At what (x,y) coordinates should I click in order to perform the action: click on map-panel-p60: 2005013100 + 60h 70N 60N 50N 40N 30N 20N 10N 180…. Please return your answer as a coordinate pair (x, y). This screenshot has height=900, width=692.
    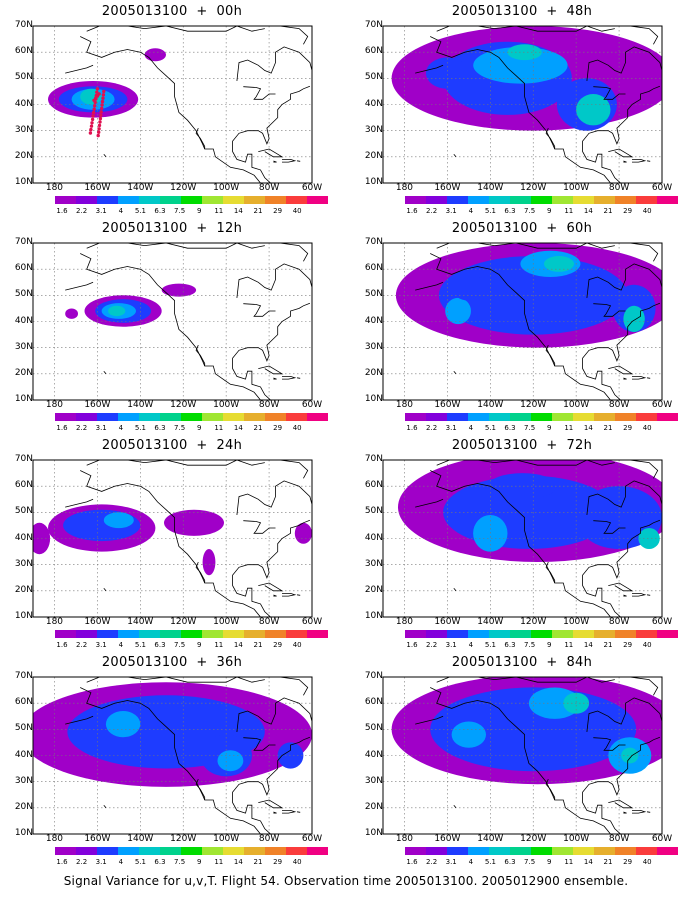
    Looking at the image, I should click on (520, 325).